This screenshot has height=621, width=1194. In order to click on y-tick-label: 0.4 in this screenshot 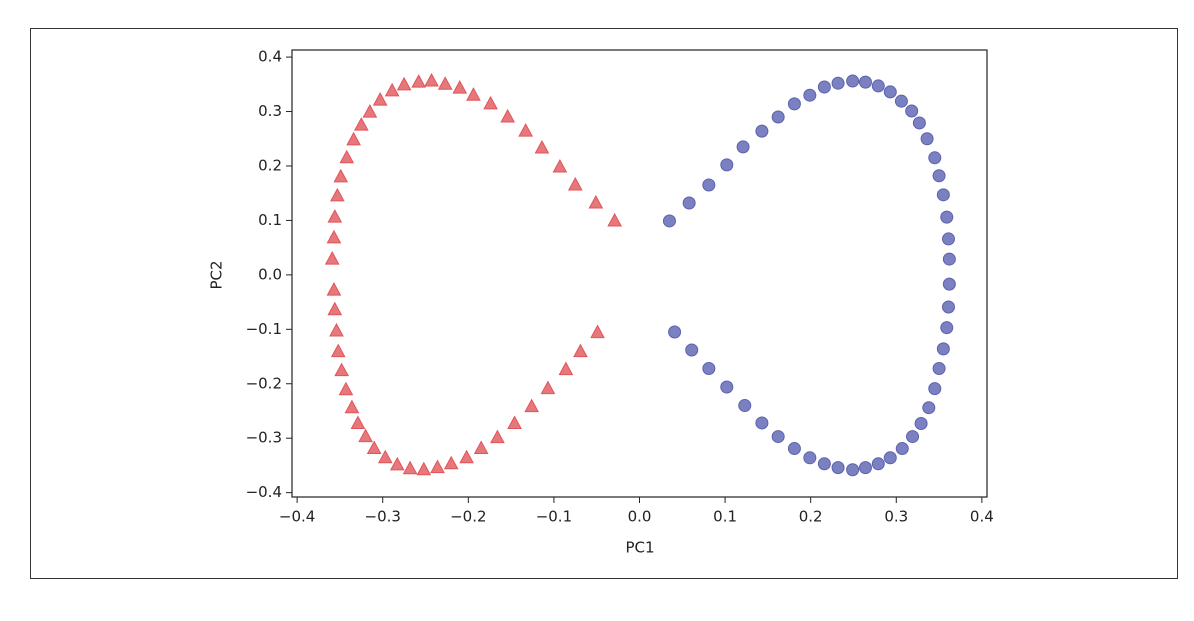, I will do `click(270, 57)`.